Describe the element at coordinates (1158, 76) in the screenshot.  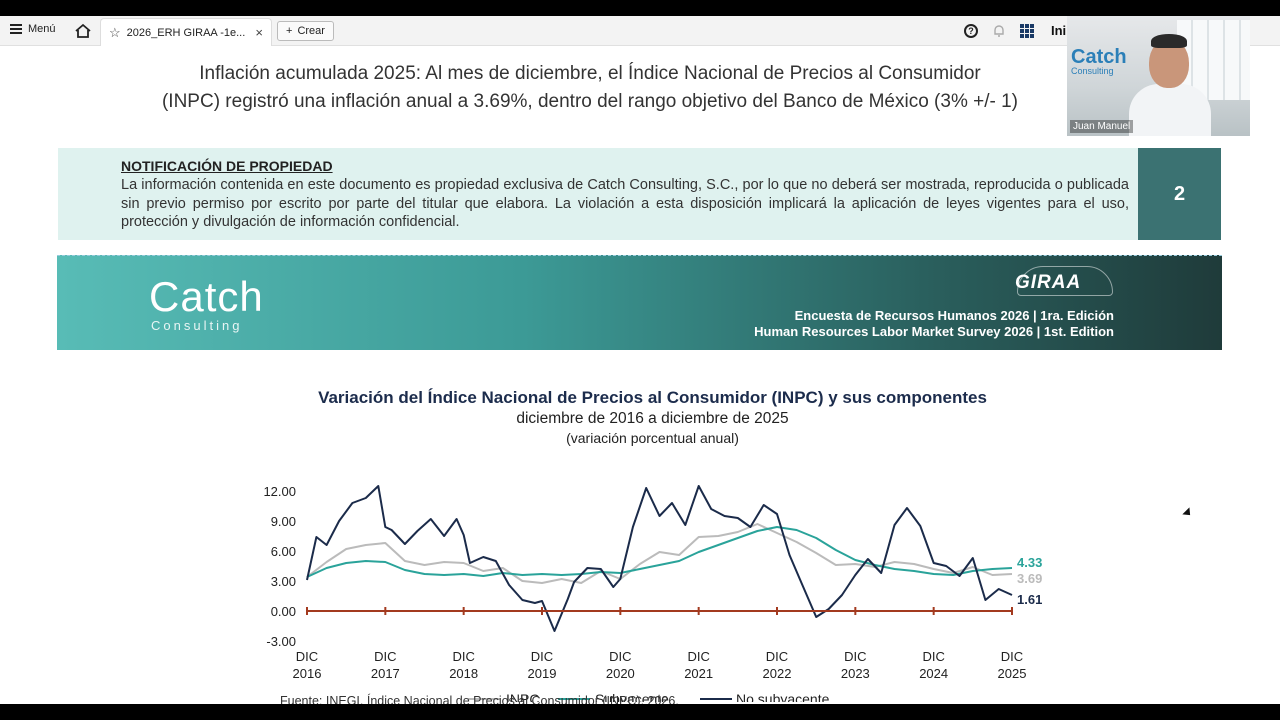
I see `webcam-video: Catch Consulting Juan Manuel` at that location.